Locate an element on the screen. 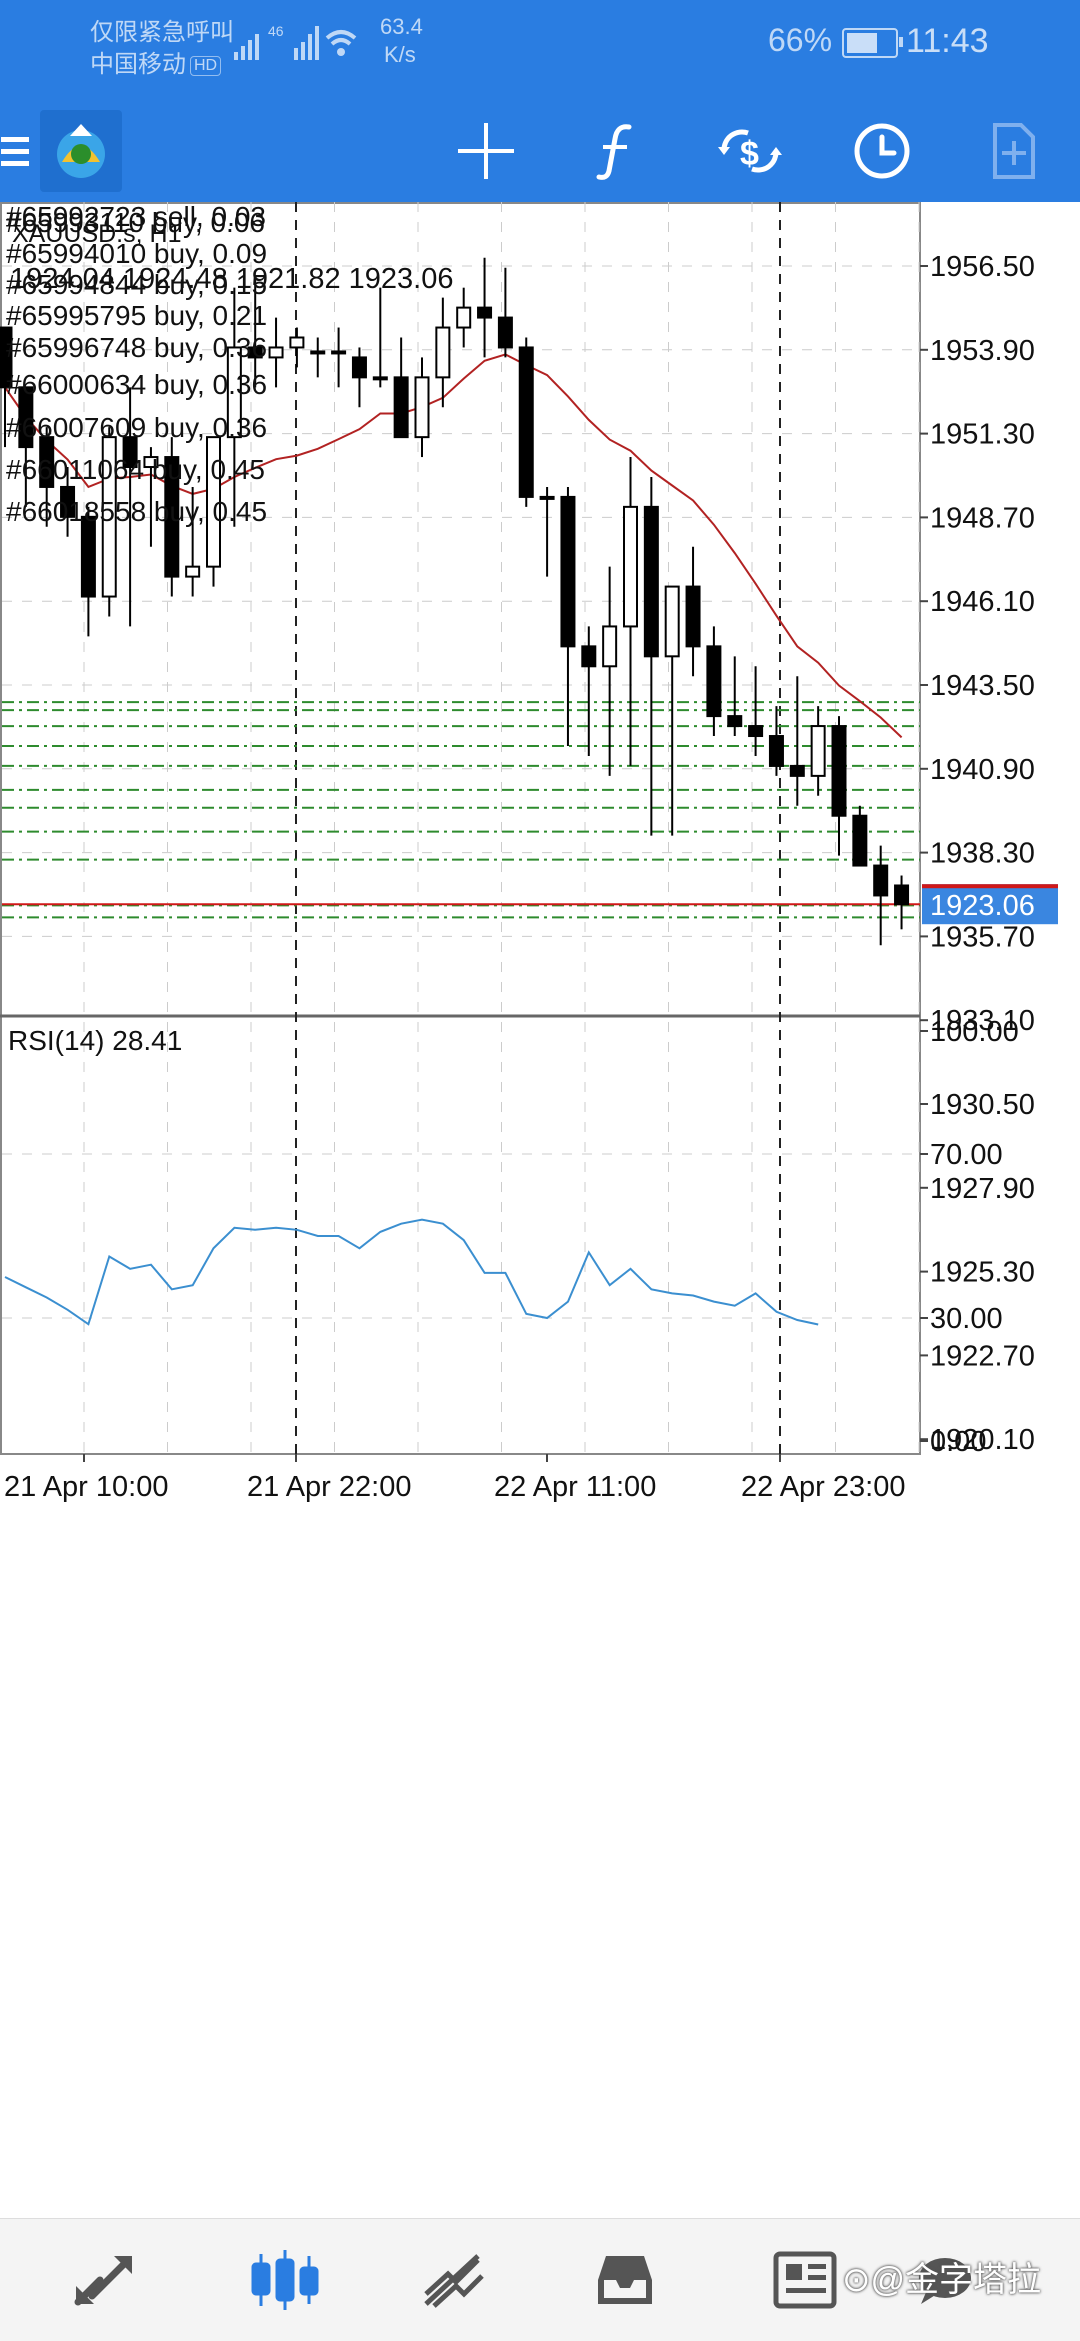 The width and height of the screenshot is (1080, 2341). price-axis-label: 1956.50 is located at coordinates (982, 267).